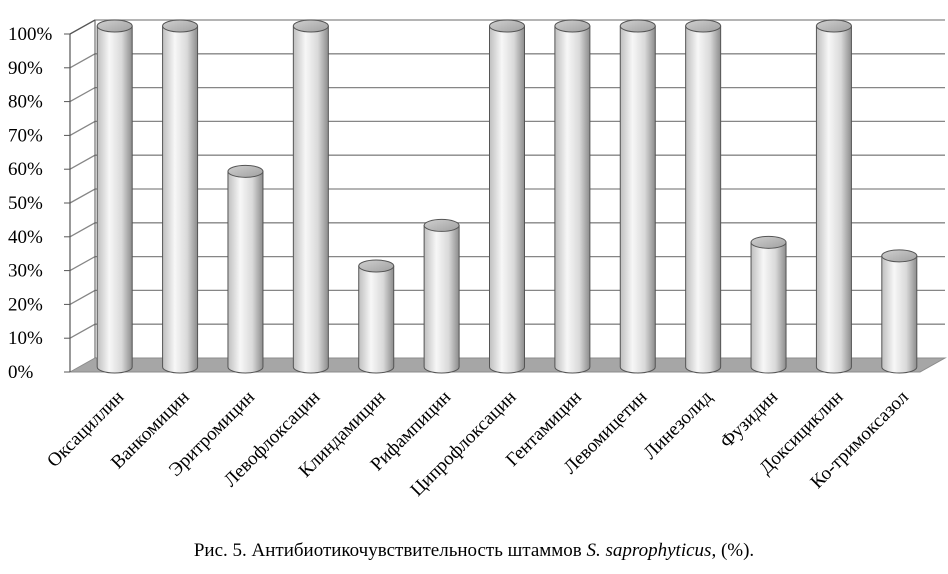 The width and height of the screenshot is (948, 574). What do you see at coordinates (30, 34) in the screenshot?
I see `y-tick-label: 100%` at bounding box center [30, 34].